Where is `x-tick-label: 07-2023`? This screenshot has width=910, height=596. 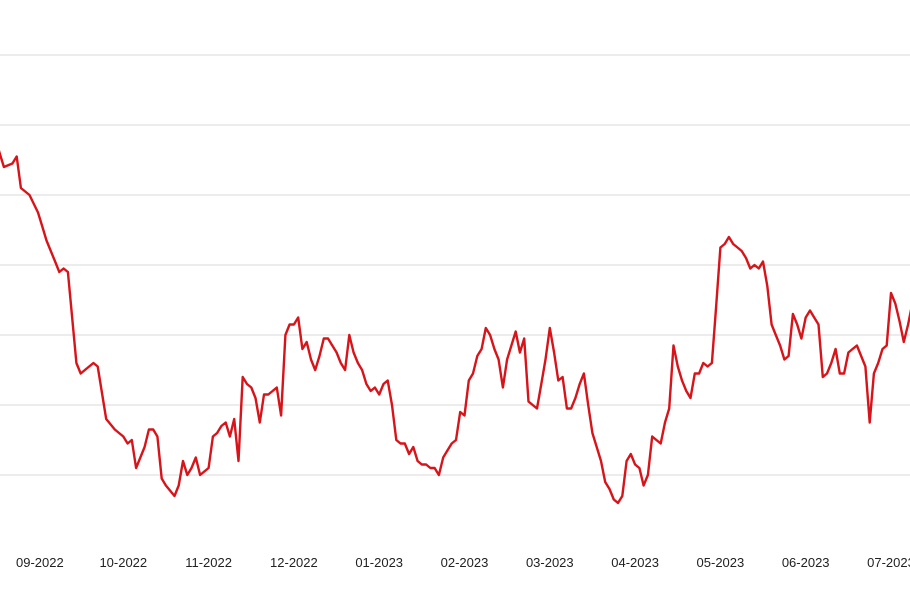 x-tick-label: 07-2023 is located at coordinates (888, 562).